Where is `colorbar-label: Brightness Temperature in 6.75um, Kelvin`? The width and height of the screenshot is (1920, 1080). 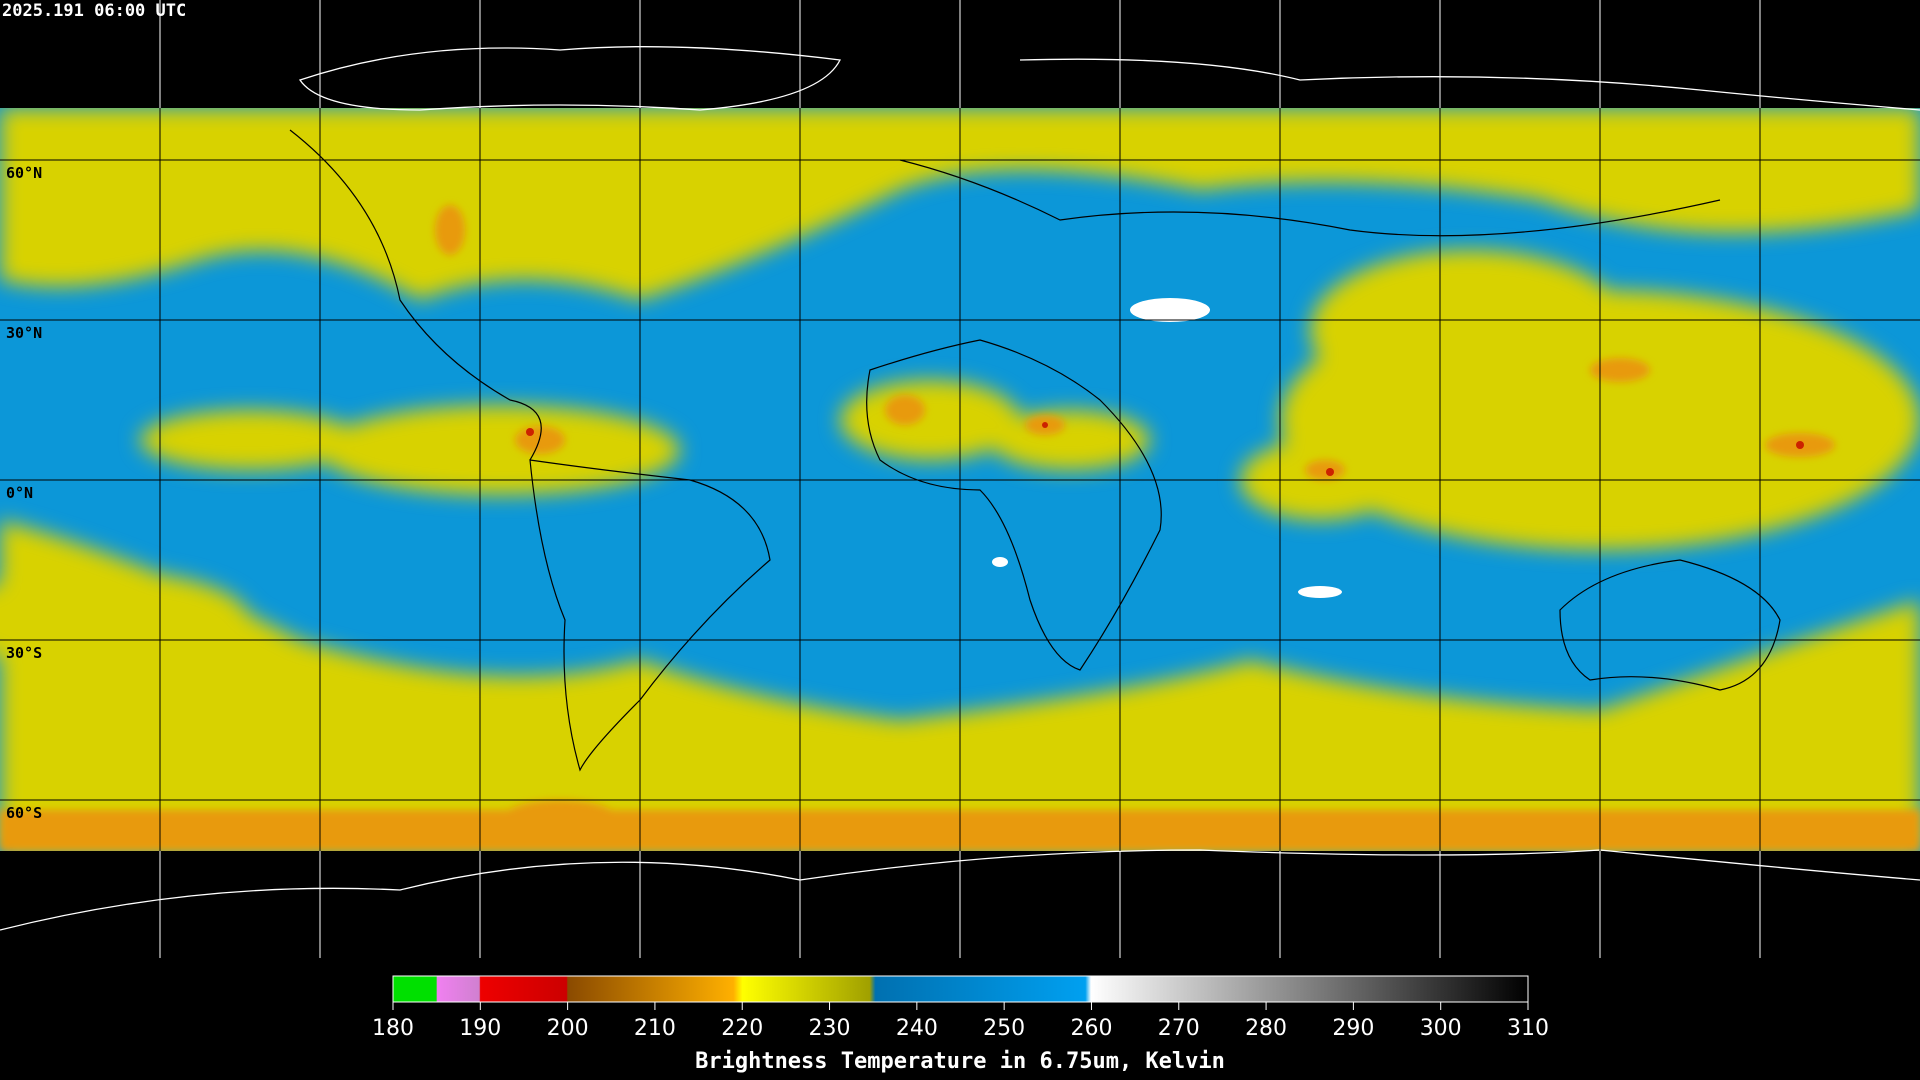 colorbar-label: Brightness Temperature in 6.75um, Kelvin is located at coordinates (960, 1061).